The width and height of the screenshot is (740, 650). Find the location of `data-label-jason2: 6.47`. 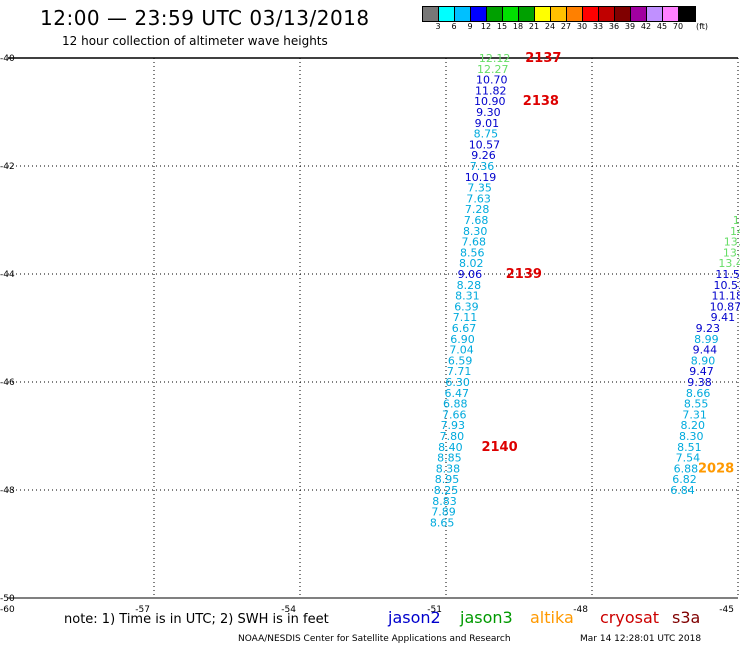

data-label-jason2: 6.47 is located at coordinates (456, 393).